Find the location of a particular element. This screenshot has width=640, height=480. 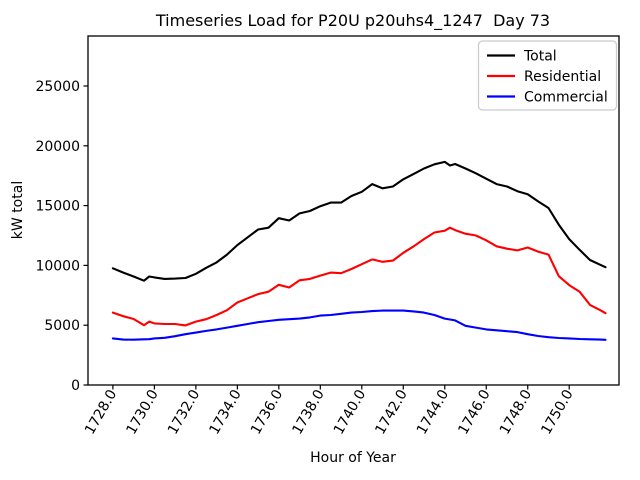

legend-box is located at coordinates (547, 75).